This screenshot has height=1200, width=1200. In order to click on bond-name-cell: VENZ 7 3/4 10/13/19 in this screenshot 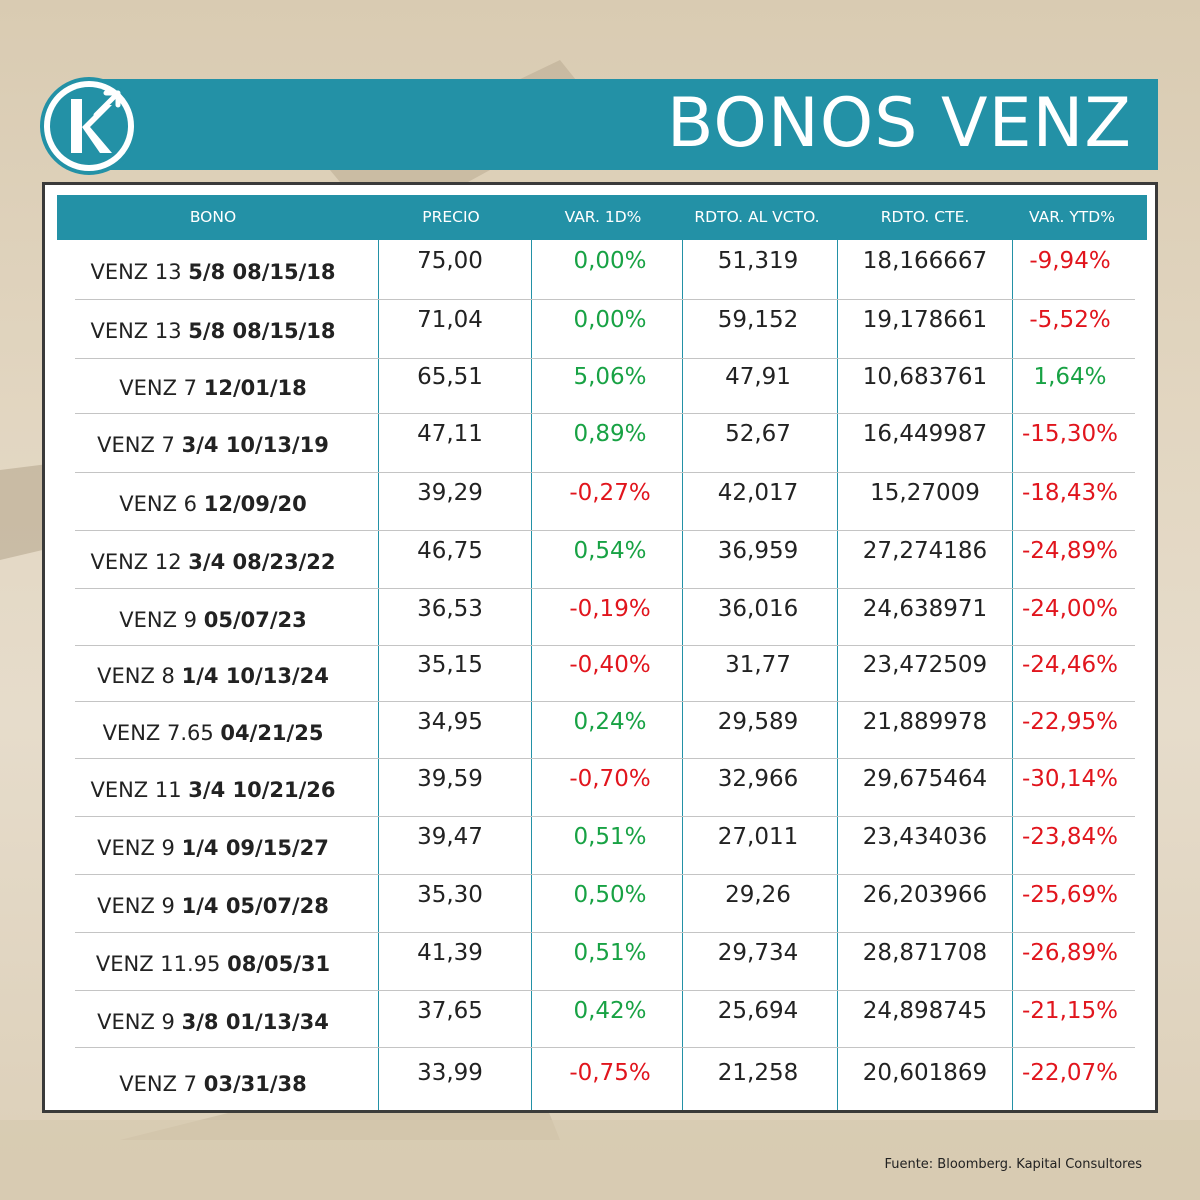, I will do `click(213, 445)`.